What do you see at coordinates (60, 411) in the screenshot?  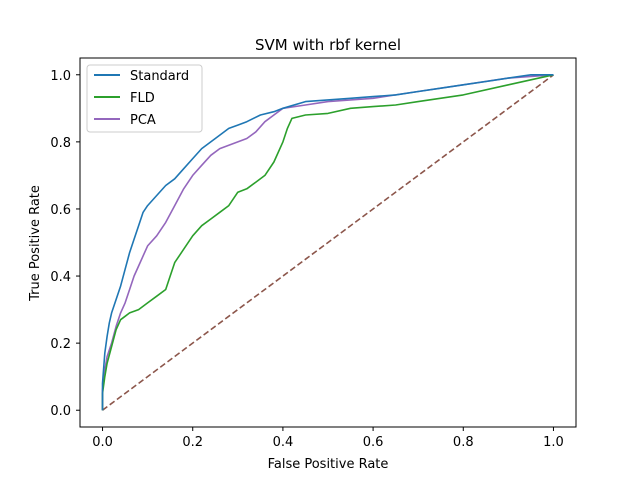 I see `y-tick-label: 0.0` at bounding box center [60, 411].